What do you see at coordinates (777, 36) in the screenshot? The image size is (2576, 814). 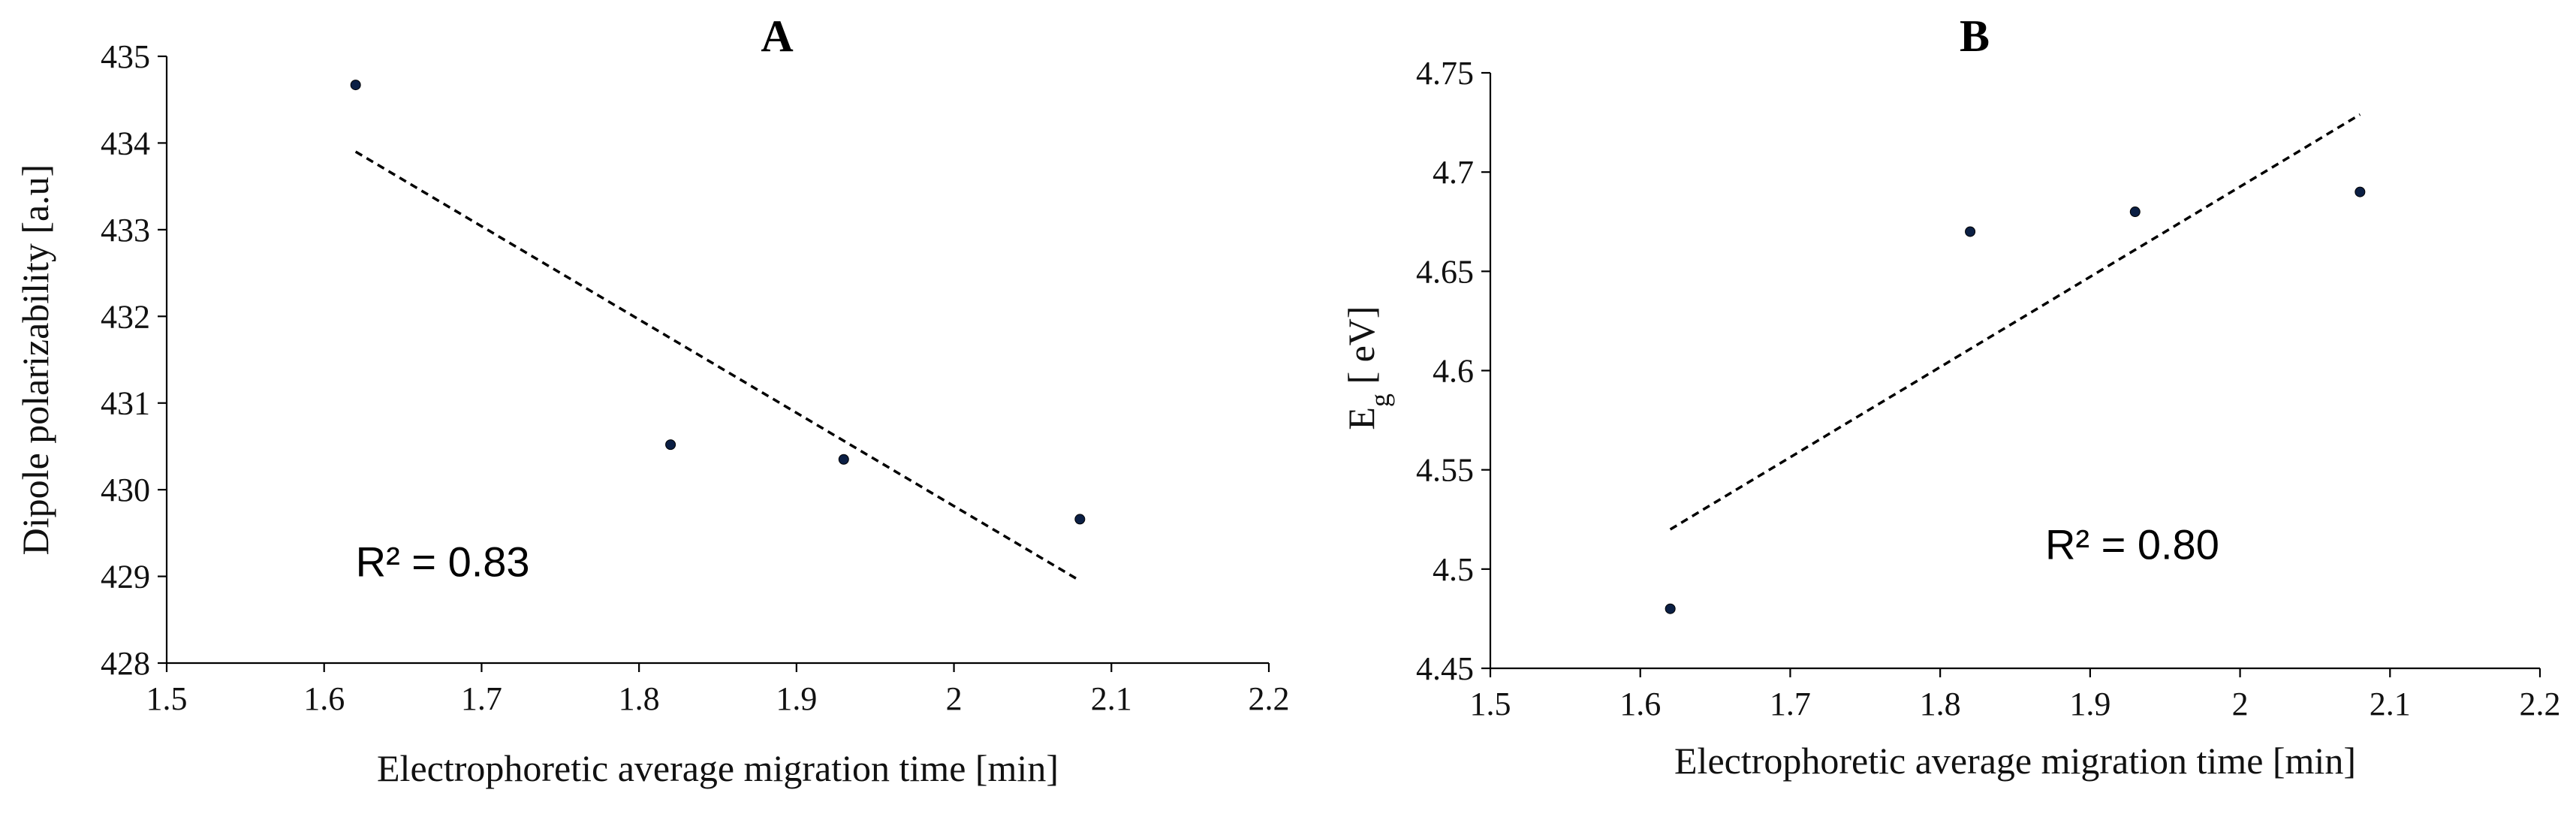 I see `chart-a-title: A` at bounding box center [777, 36].